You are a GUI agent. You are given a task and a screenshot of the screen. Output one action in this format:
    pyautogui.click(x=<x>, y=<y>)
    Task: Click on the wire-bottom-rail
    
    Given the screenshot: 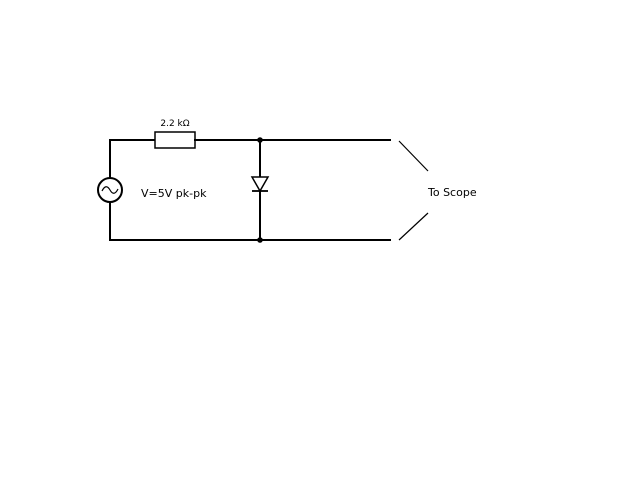 What is the action you would take?
    pyautogui.click(x=250, y=221)
    